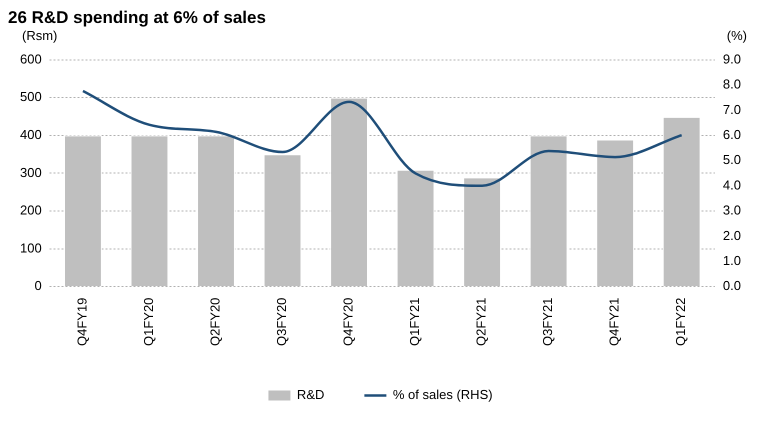 This screenshot has height=423, width=767. I want to click on x-tick-label: Q1FY22, so click(680, 322).